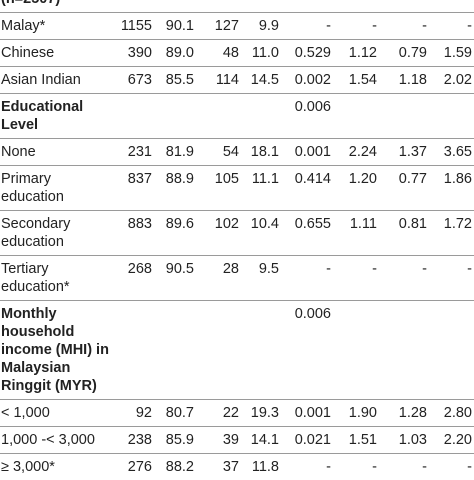 This screenshot has width=474, height=480. Describe the element at coordinates (56, 26) in the screenshot. I see `row-label: Malay*` at that location.